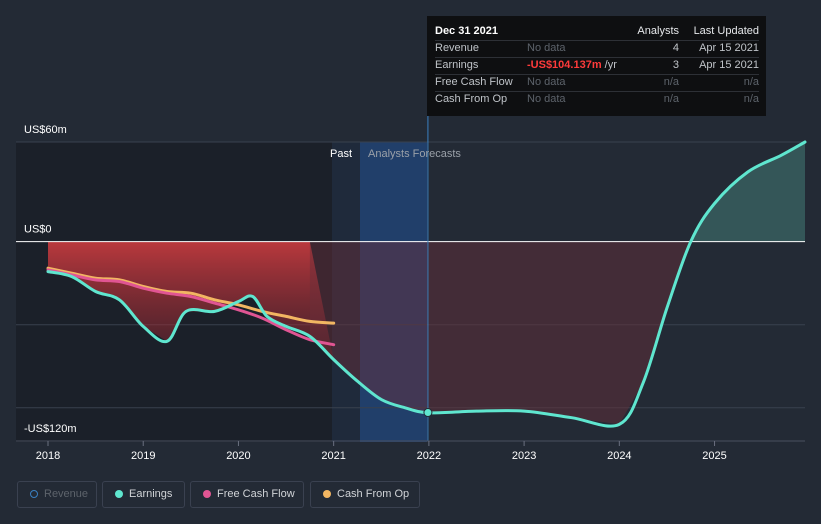 The image size is (821, 524). I want to click on legend-revenue-dot, so click(34, 494).